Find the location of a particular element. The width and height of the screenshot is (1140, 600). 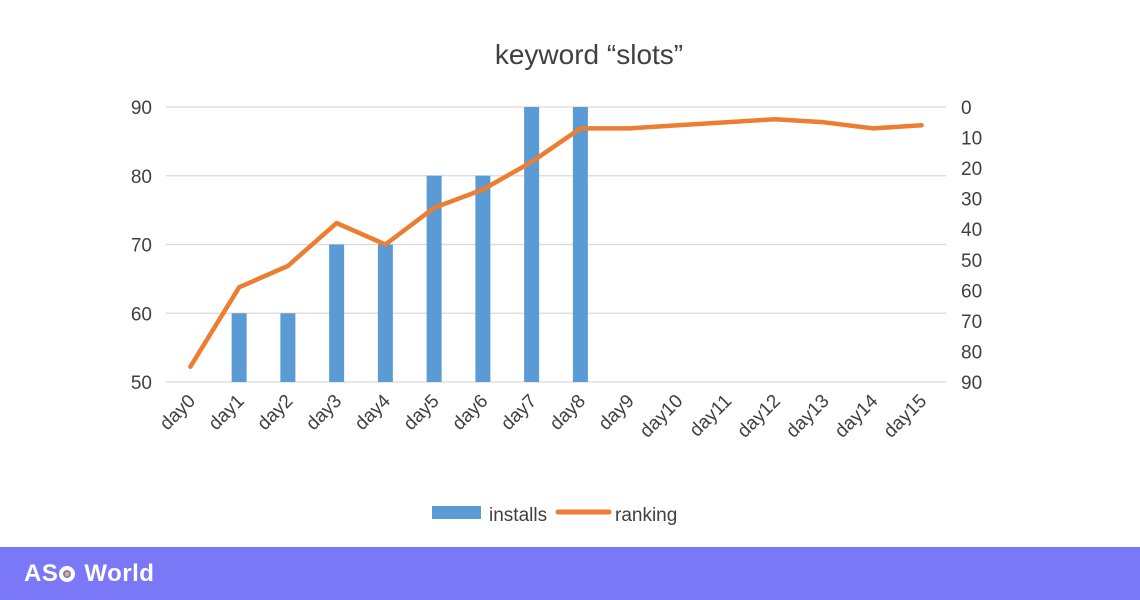

chart-title: keyword “slots” is located at coordinates (589, 54).